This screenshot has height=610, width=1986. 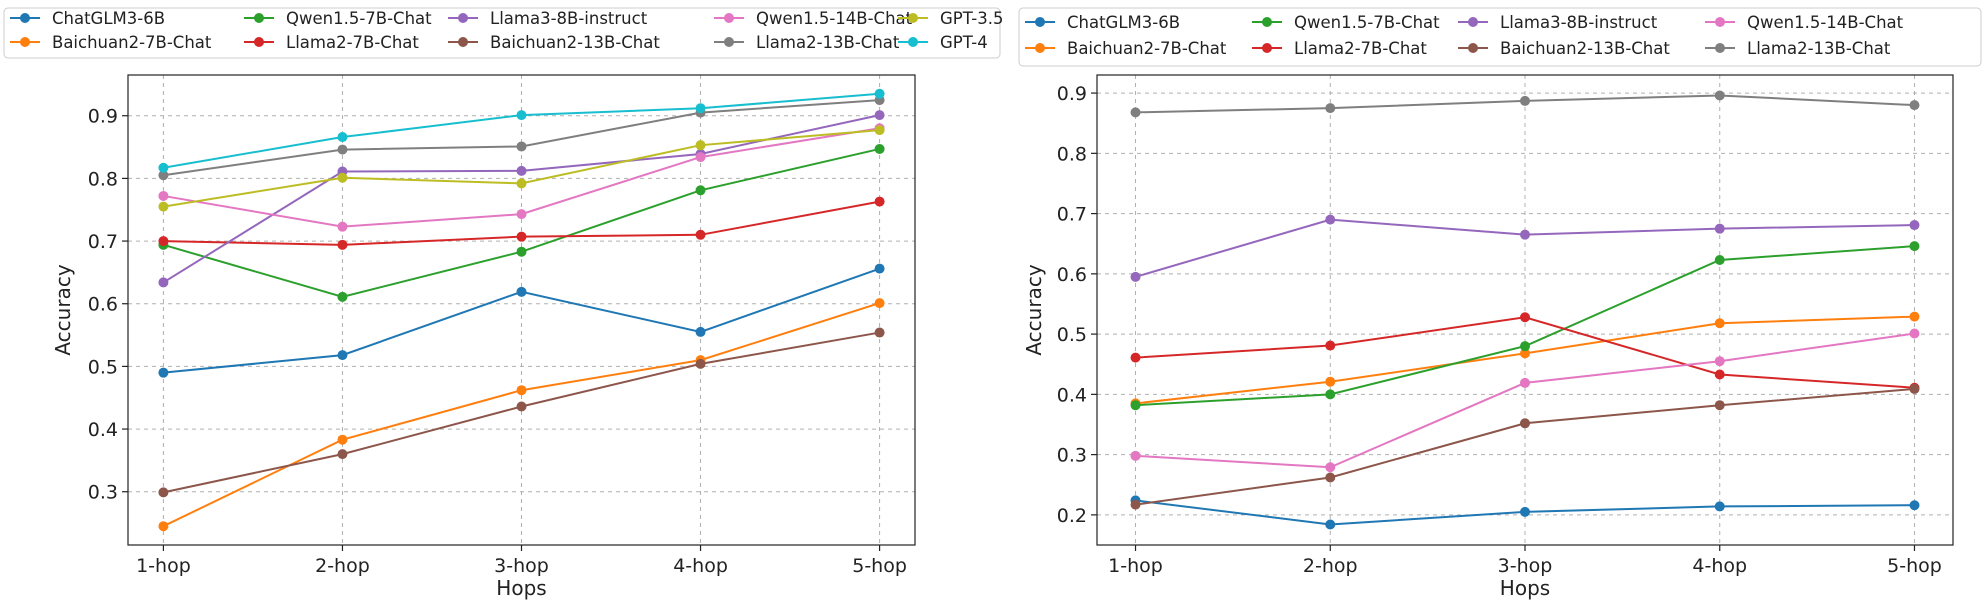 I want to click on x-tick-label: 2-hop, so click(x=1330, y=566).